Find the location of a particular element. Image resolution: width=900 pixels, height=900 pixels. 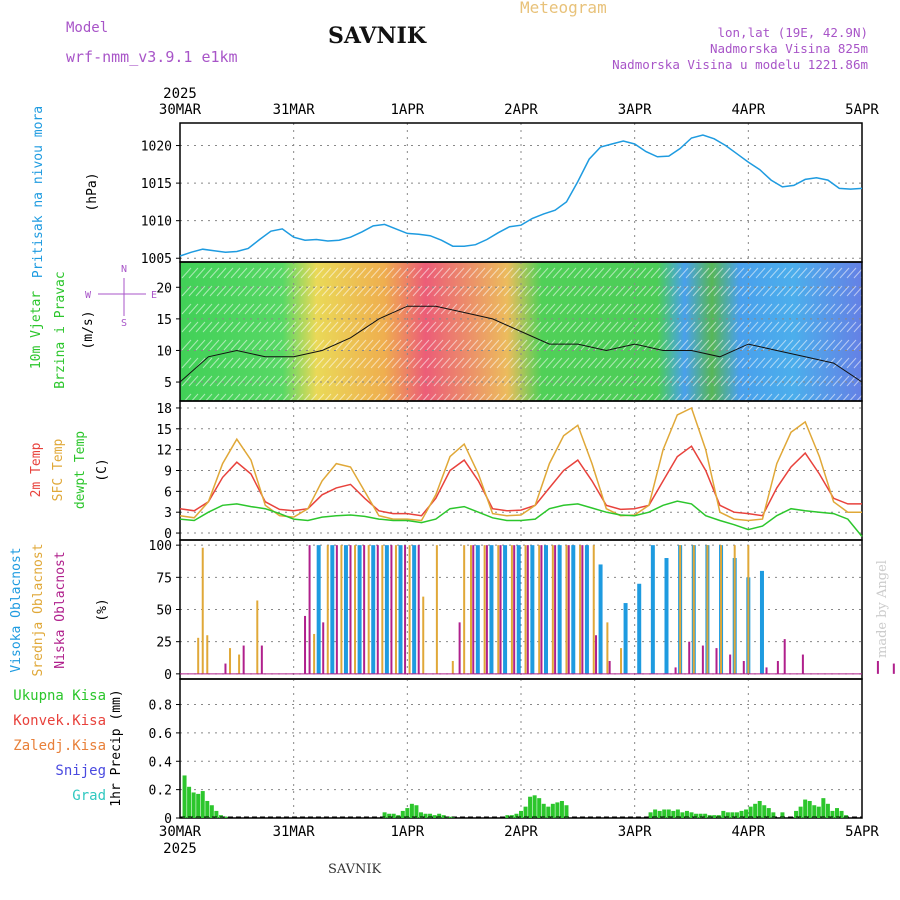

ytick-label-temperature: 9 is located at coordinates (168, 472).